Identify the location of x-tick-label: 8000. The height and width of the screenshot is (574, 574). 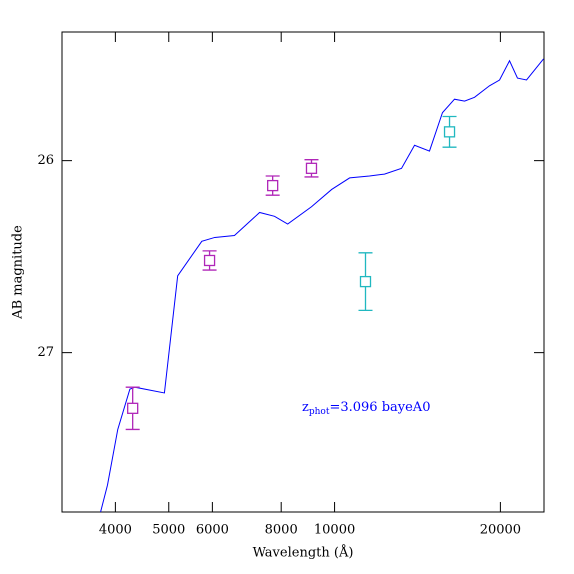
(281, 530).